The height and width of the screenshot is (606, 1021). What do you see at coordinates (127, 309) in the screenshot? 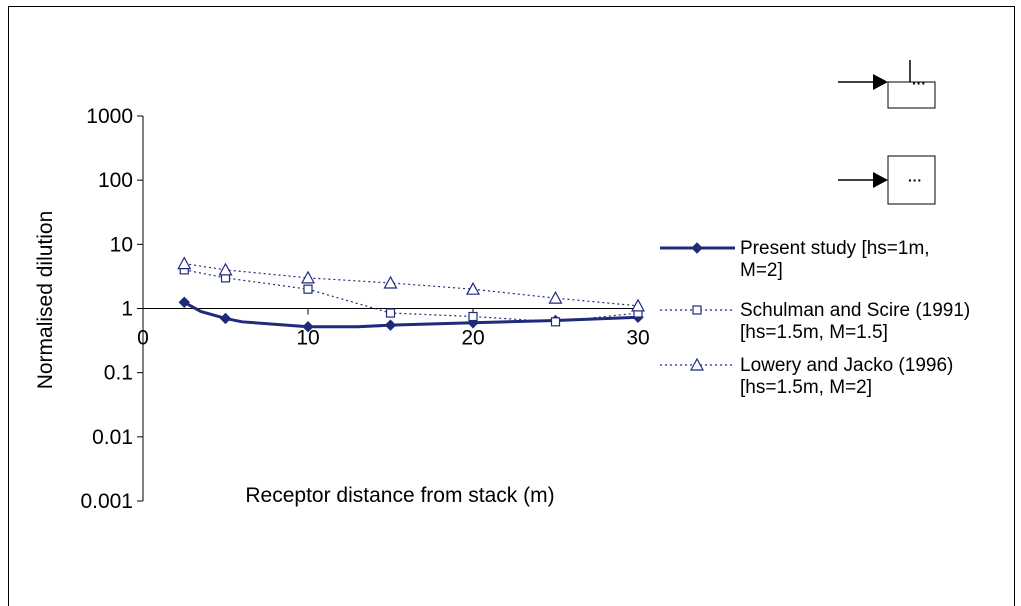
I see `y-tick-label: 1` at bounding box center [127, 309].